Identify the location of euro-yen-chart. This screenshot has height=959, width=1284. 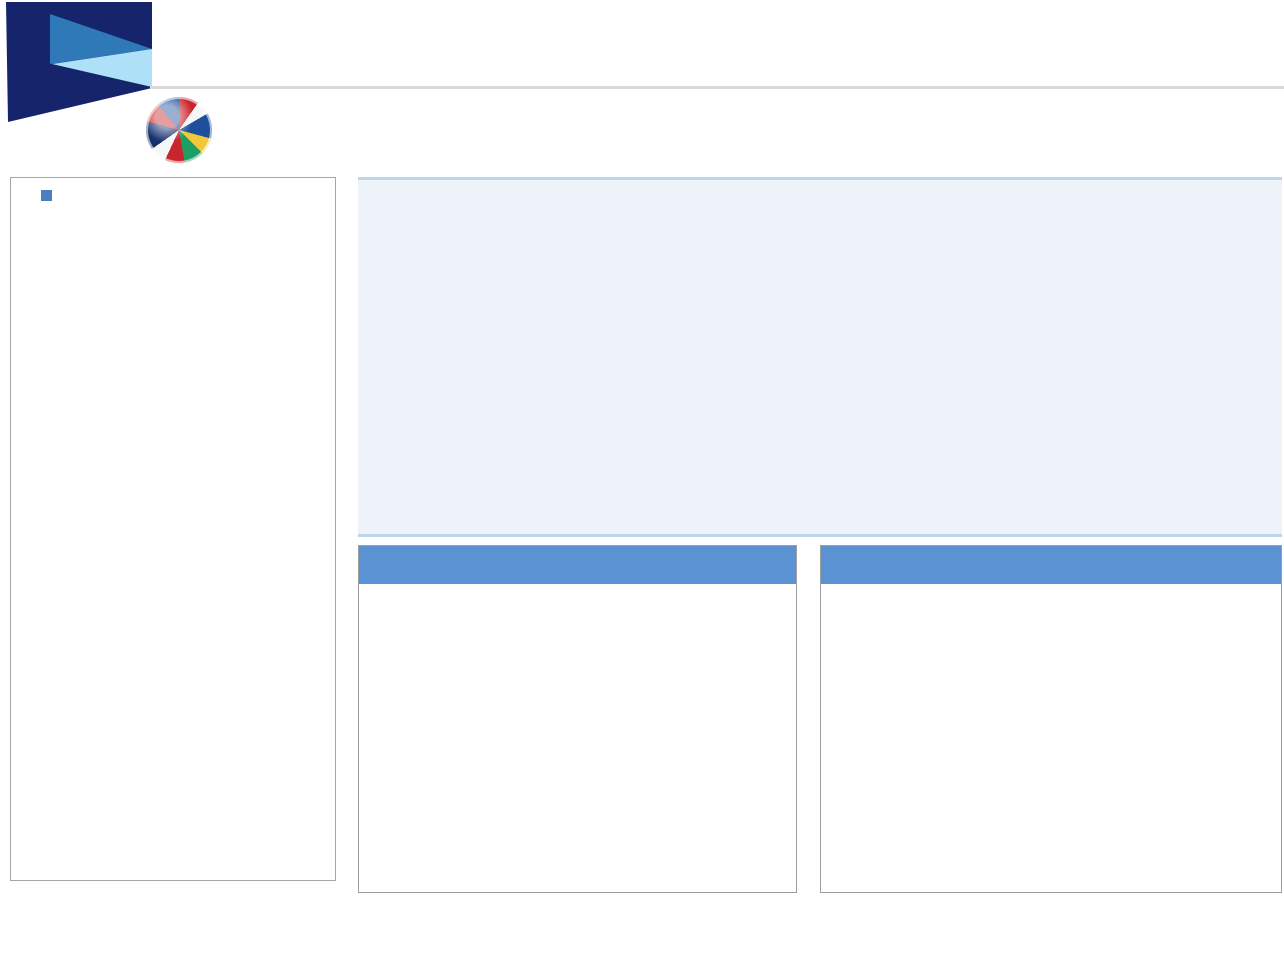
(1051, 737).